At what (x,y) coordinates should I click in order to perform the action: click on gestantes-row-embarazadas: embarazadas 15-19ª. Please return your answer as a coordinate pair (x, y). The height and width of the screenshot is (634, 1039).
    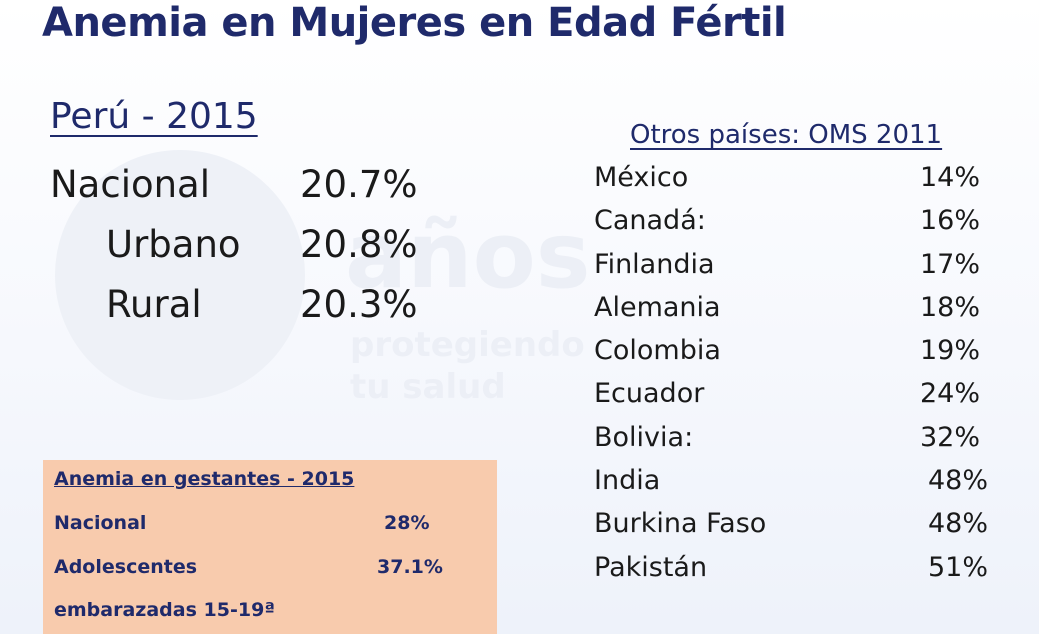
    Looking at the image, I should click on (164, 610).